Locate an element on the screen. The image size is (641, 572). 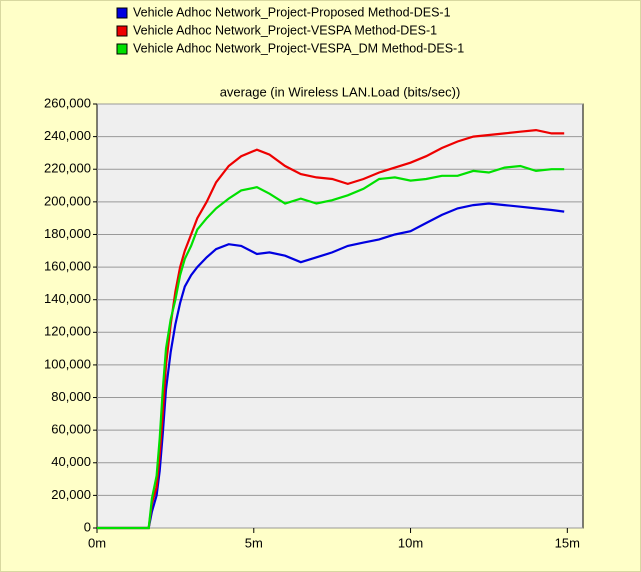
y-tick-label: 240,000 is located at coordinates (67, 135).